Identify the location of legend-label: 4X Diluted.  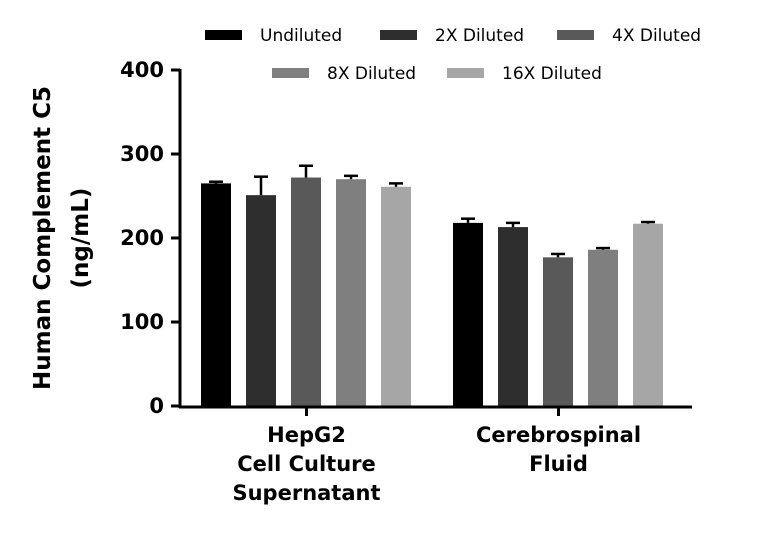
(656, 36).